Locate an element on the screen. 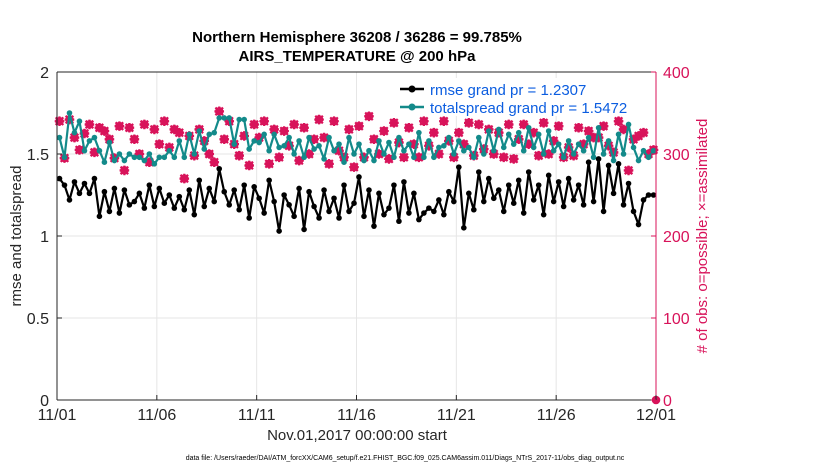 This screenshot has width=830, height=470. legend-box is located at coordinates (524, 97).